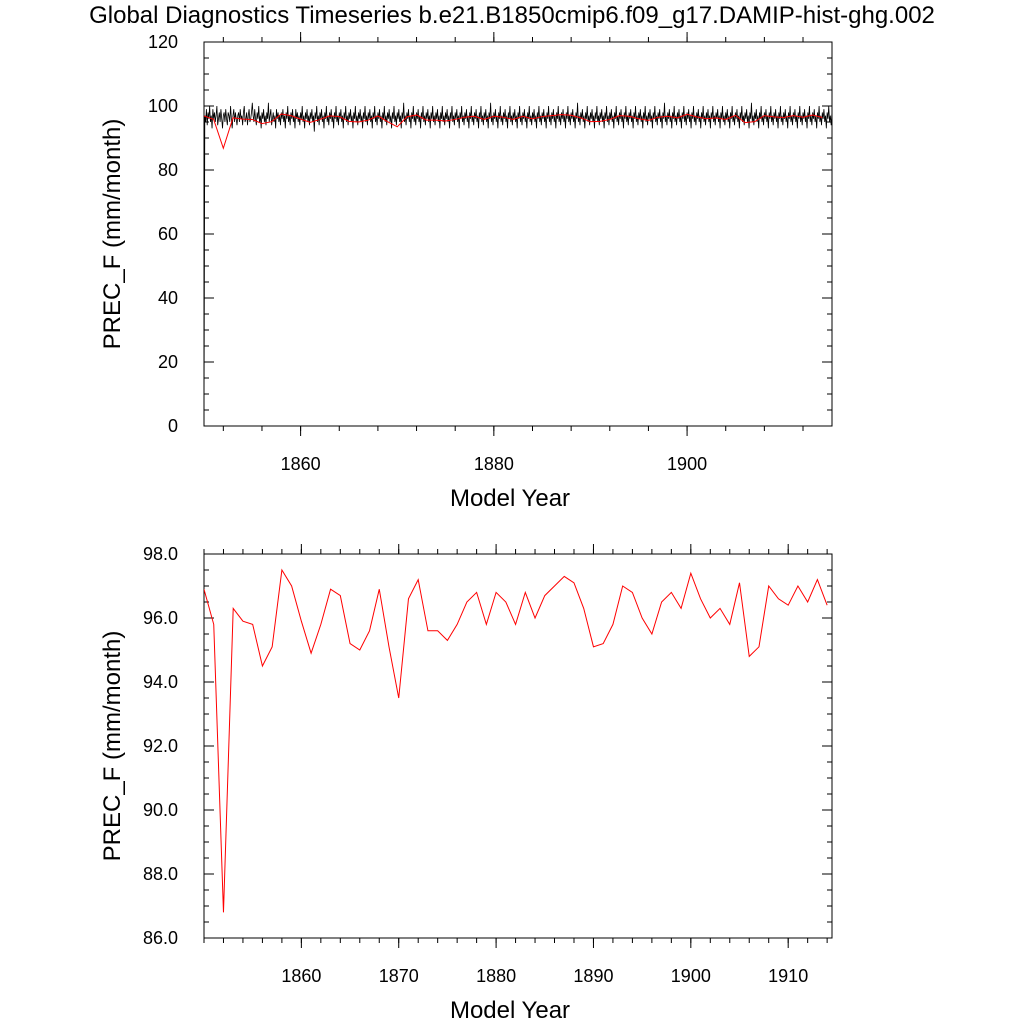 The width and height of the screenshot is (1024, 1029). I want to click on y-tick-label: 94.0, so click(160, 682).